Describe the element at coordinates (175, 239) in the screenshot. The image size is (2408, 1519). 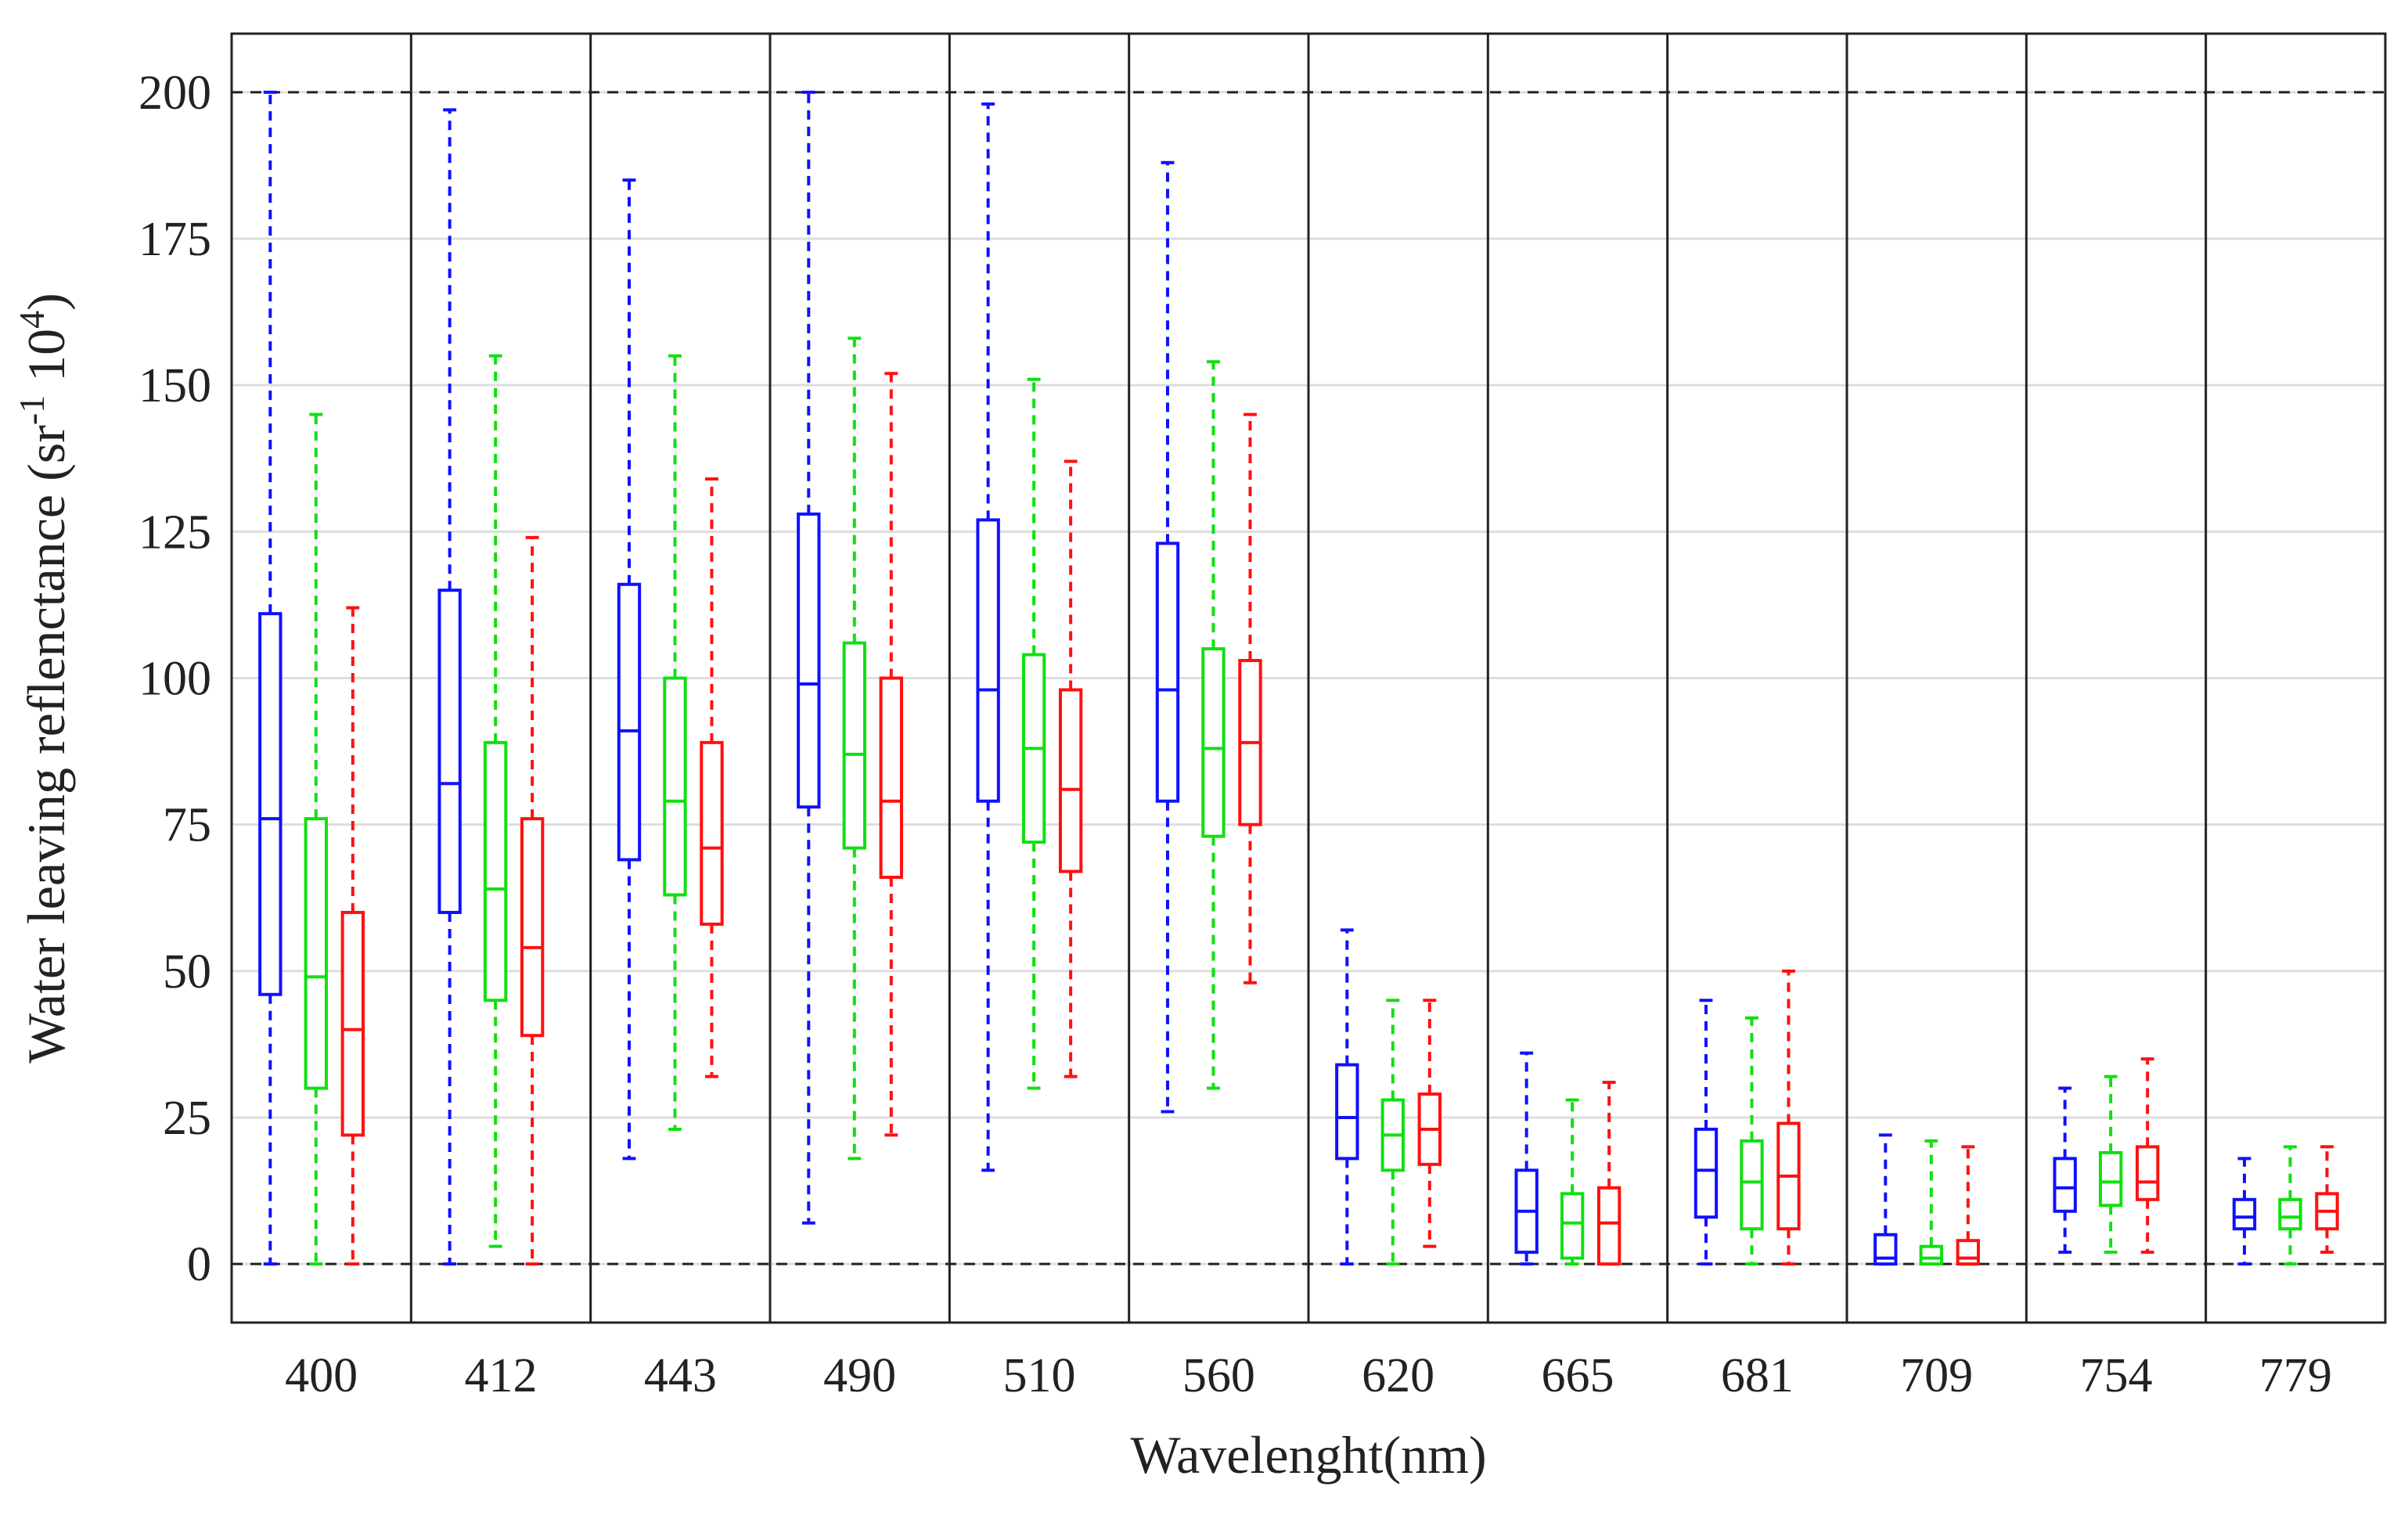
I see `y-tick-label: 175` at that location.